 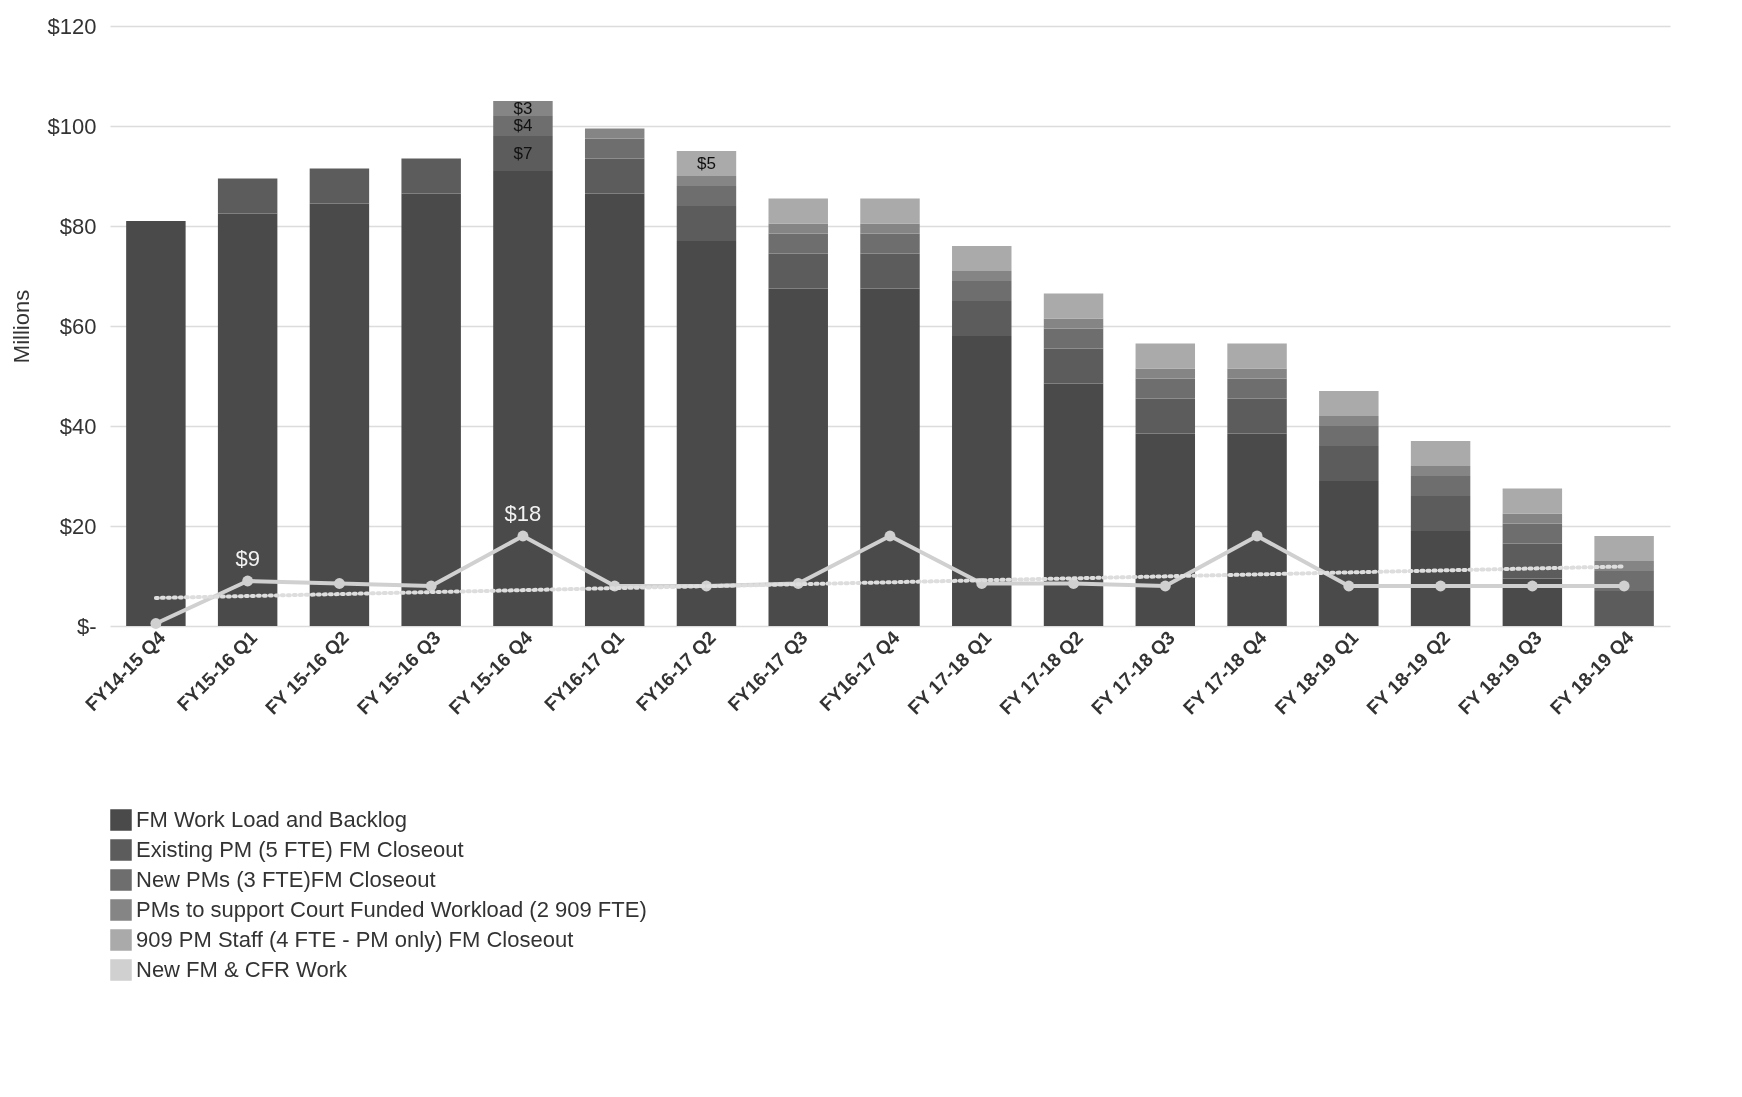 I want to click on data-label: $4, so click(x=523, y=125).